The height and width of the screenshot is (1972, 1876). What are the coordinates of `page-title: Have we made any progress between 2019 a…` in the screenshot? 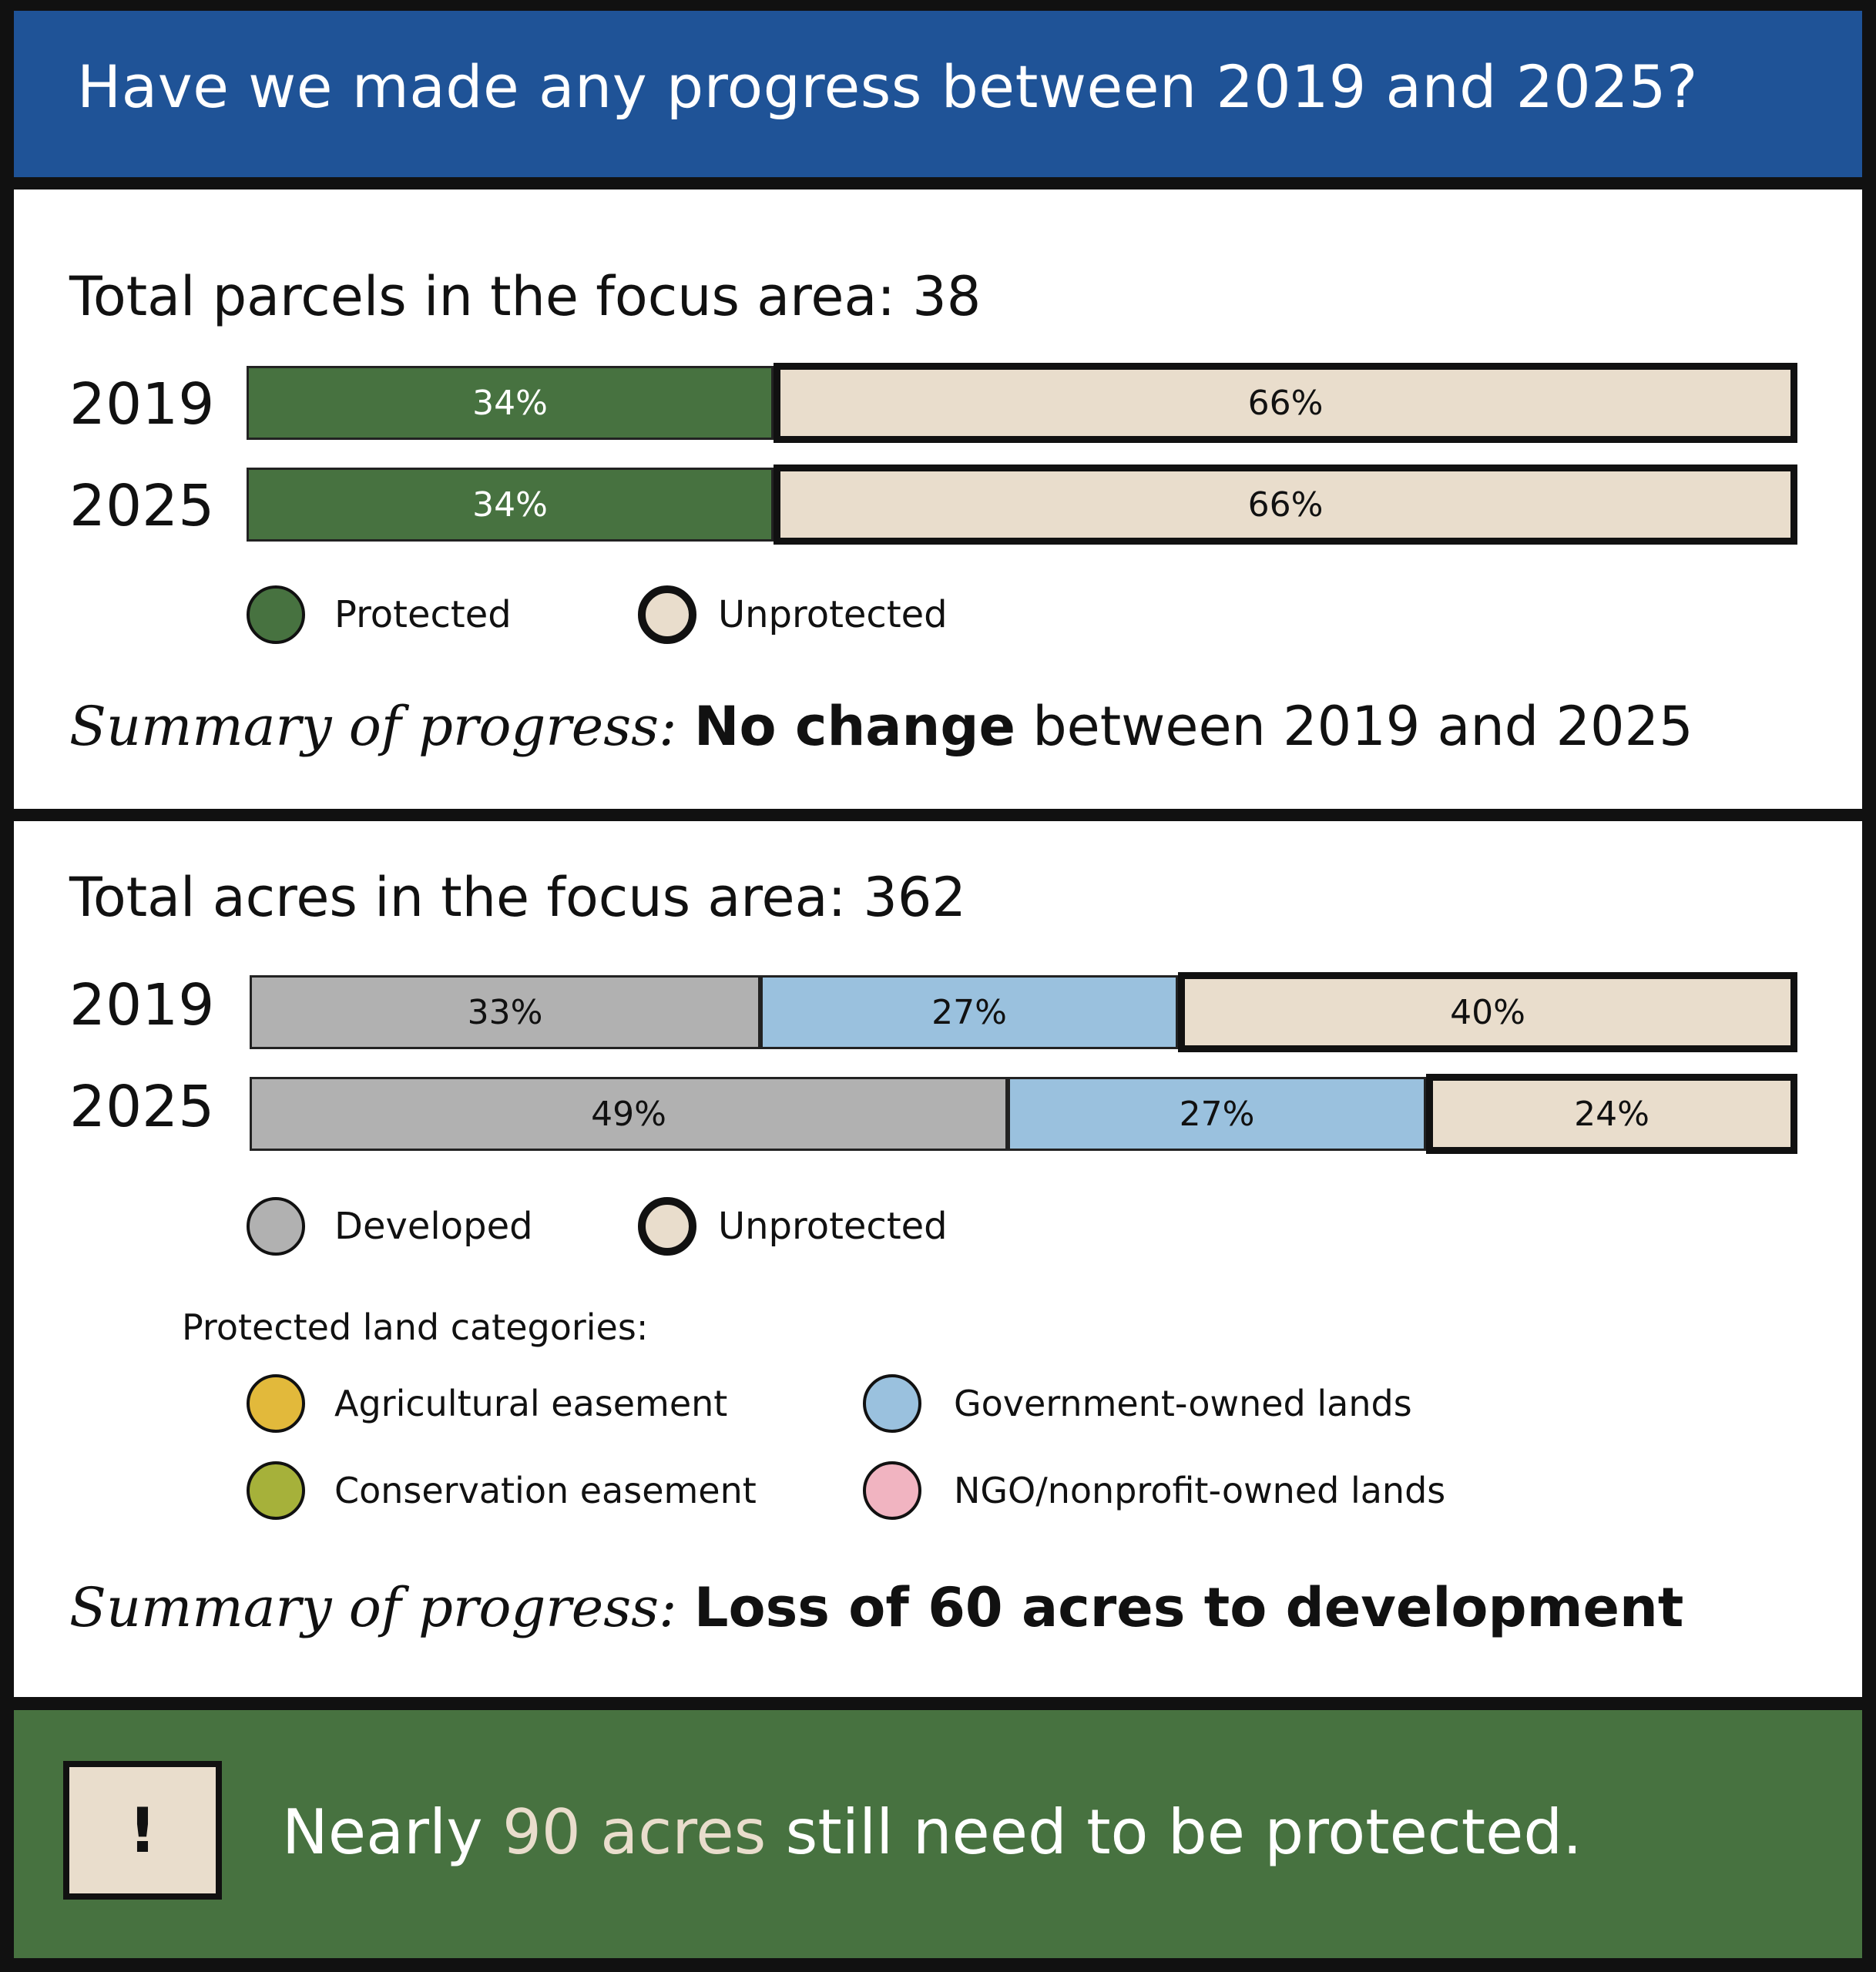 It's located at (887, 86).